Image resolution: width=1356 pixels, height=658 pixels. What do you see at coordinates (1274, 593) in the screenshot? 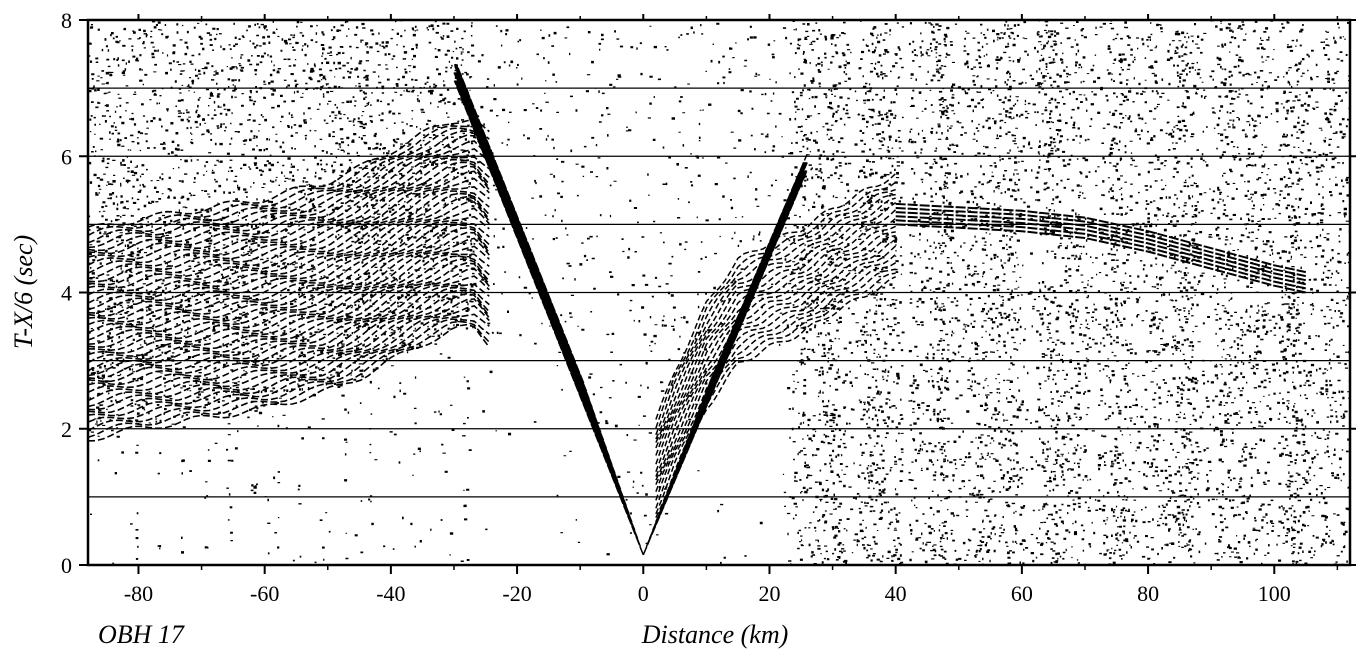
I see `x-tick-label: 100` at bounding box center [1274, 593].